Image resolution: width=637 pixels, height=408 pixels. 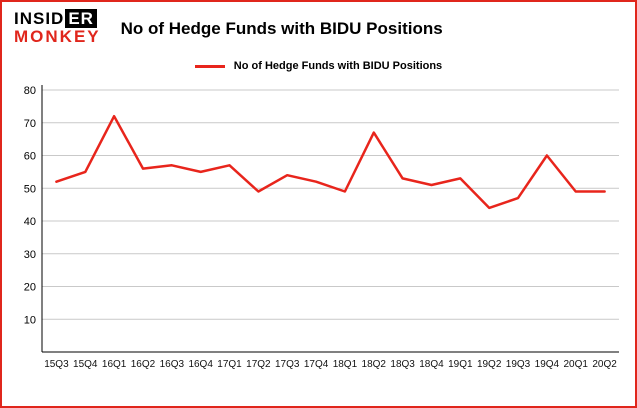 What do you see at coordinates (258, 364) in the screenshot?
I see `x-tick-label-17Q2: 17Q2` at bounding box center [258, 364].